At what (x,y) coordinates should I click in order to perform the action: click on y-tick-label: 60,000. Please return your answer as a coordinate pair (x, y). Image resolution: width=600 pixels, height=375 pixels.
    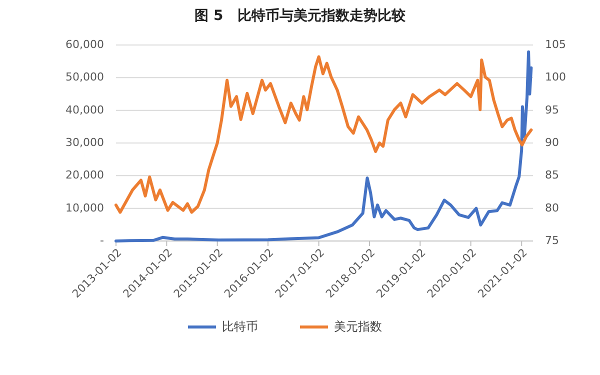
    Looking at the image, I should click on (85, 45).